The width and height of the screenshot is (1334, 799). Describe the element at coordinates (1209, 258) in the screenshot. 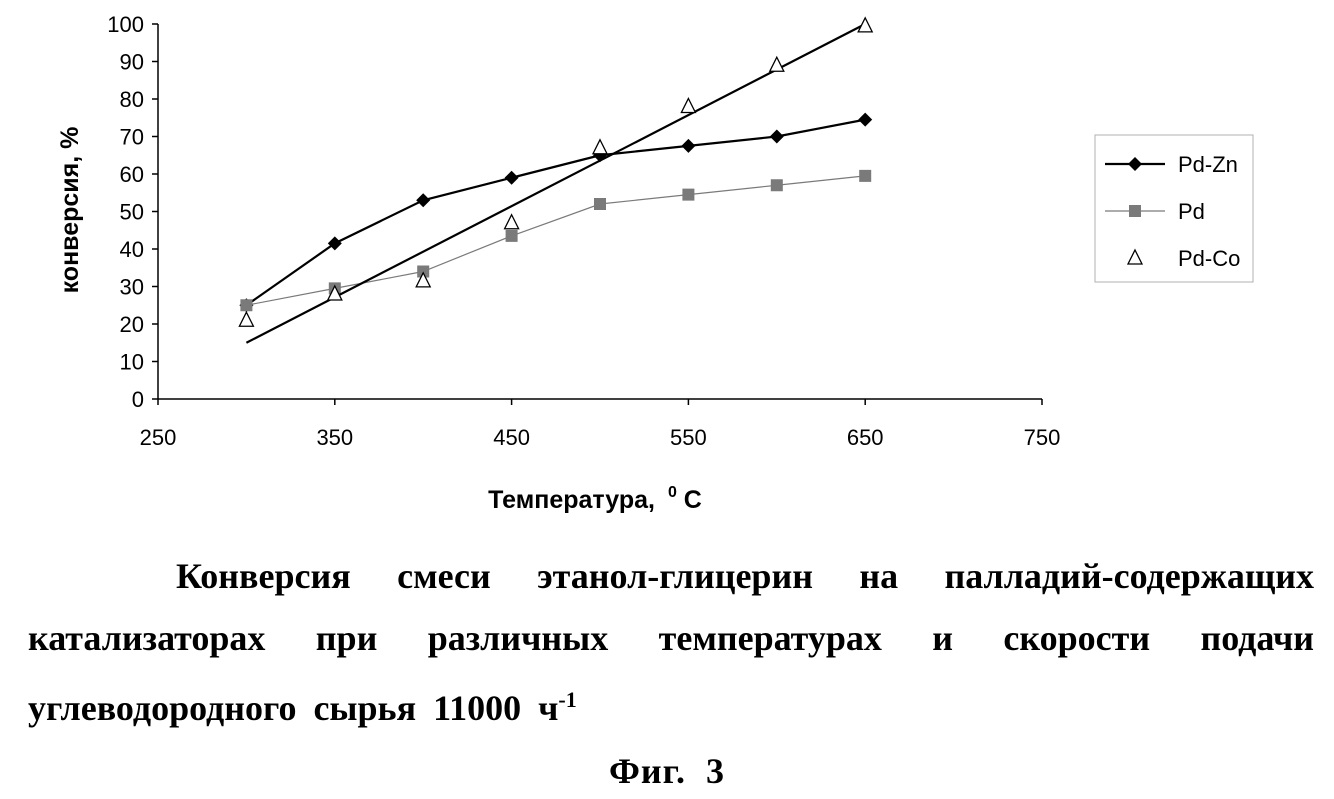

I see `legend-label: Pd-Co` at that location.